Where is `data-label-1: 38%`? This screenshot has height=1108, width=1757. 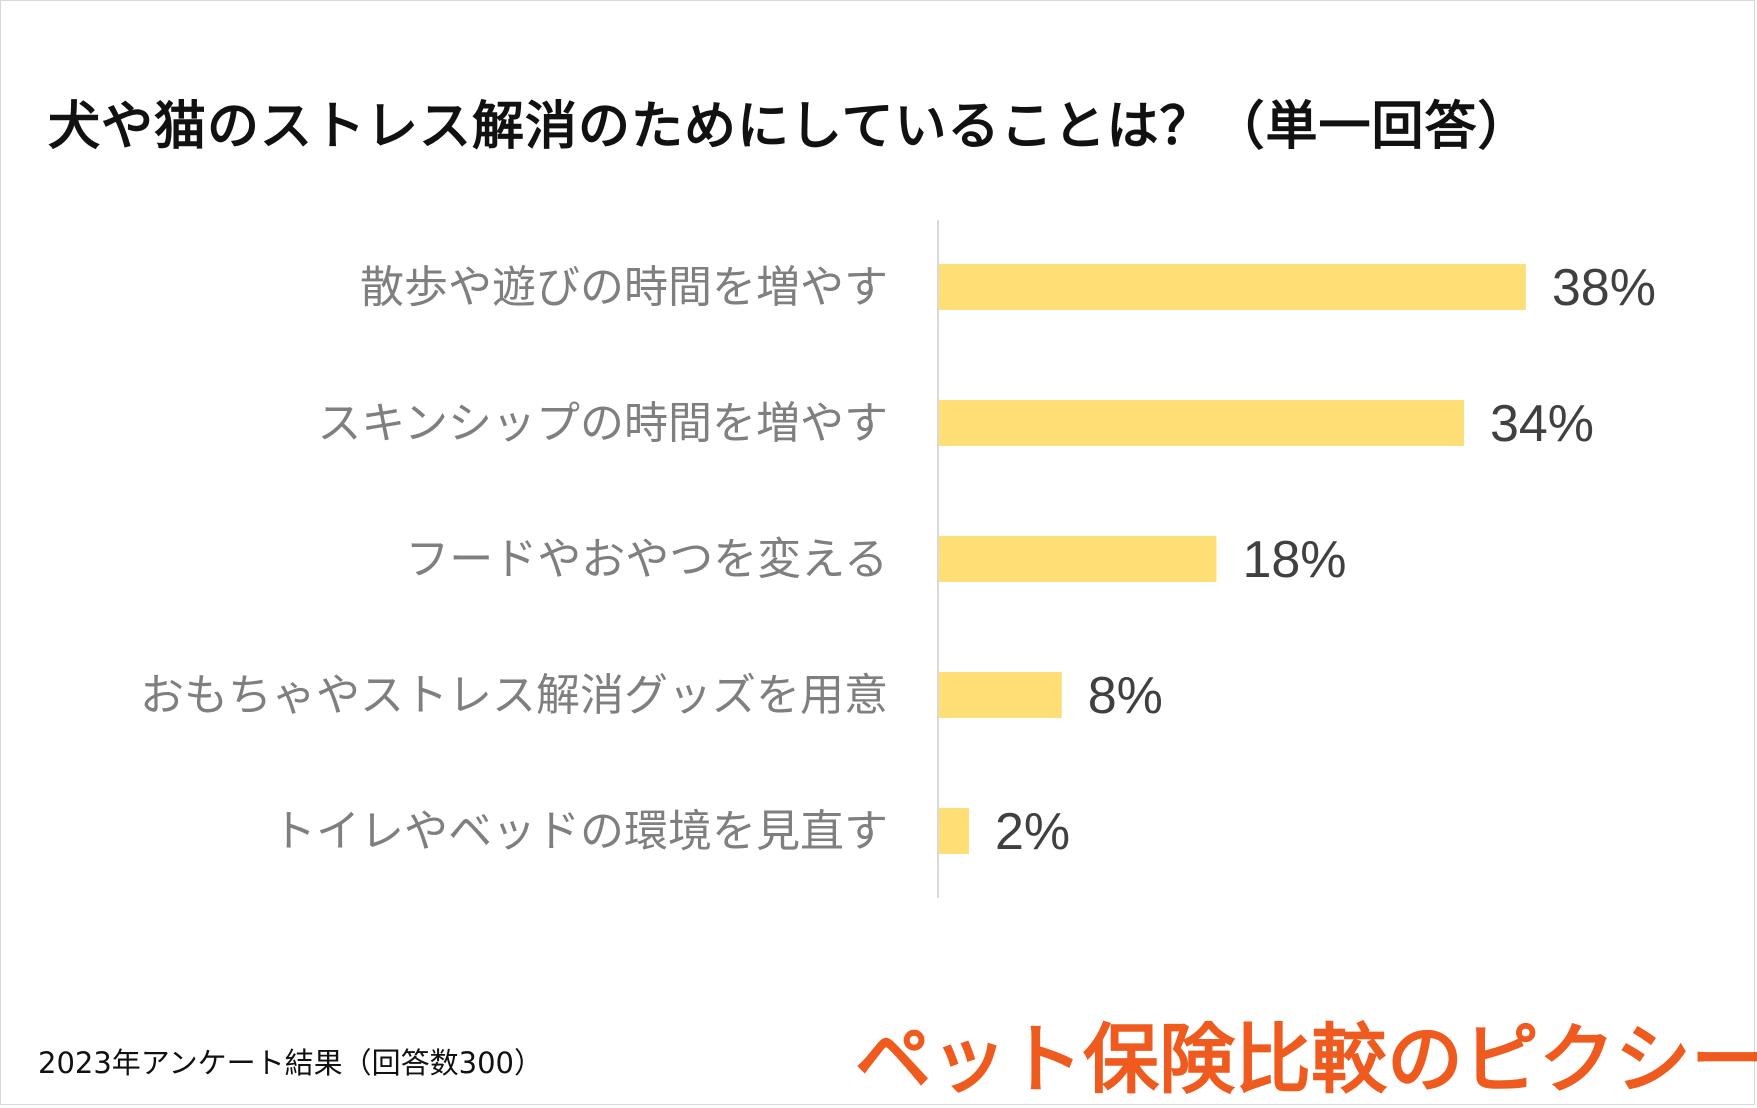
data-label-1: 38% is located at coordinates (1604, 288).